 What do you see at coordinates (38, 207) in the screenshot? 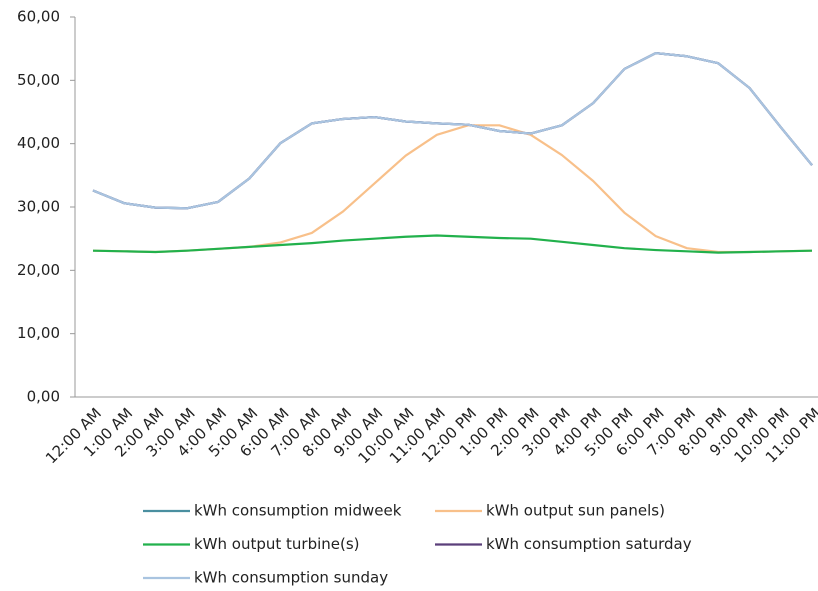
I see `y-tick-label: 30,00` at bounding box center [38, 207].